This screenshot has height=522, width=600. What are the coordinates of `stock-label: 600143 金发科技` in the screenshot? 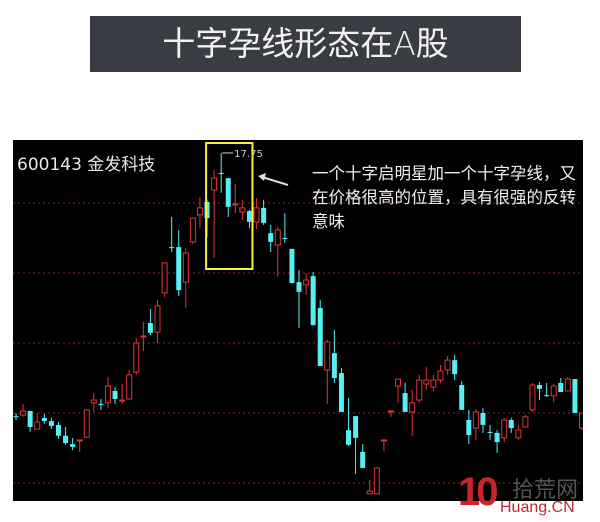 It's located at (86, 165).